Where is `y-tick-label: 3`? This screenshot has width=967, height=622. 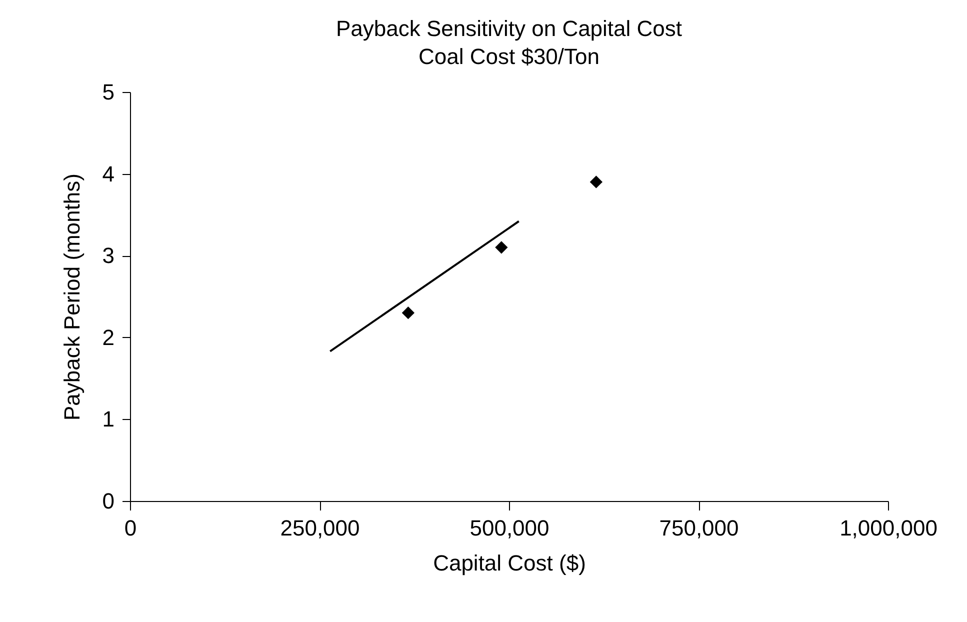
y-tick-label: 3 is located at coordinates (108, 255).